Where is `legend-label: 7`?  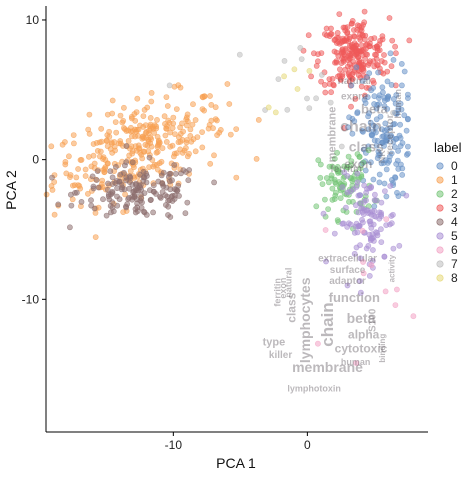 legend-label: 7 is located at coordinates (454, 264).